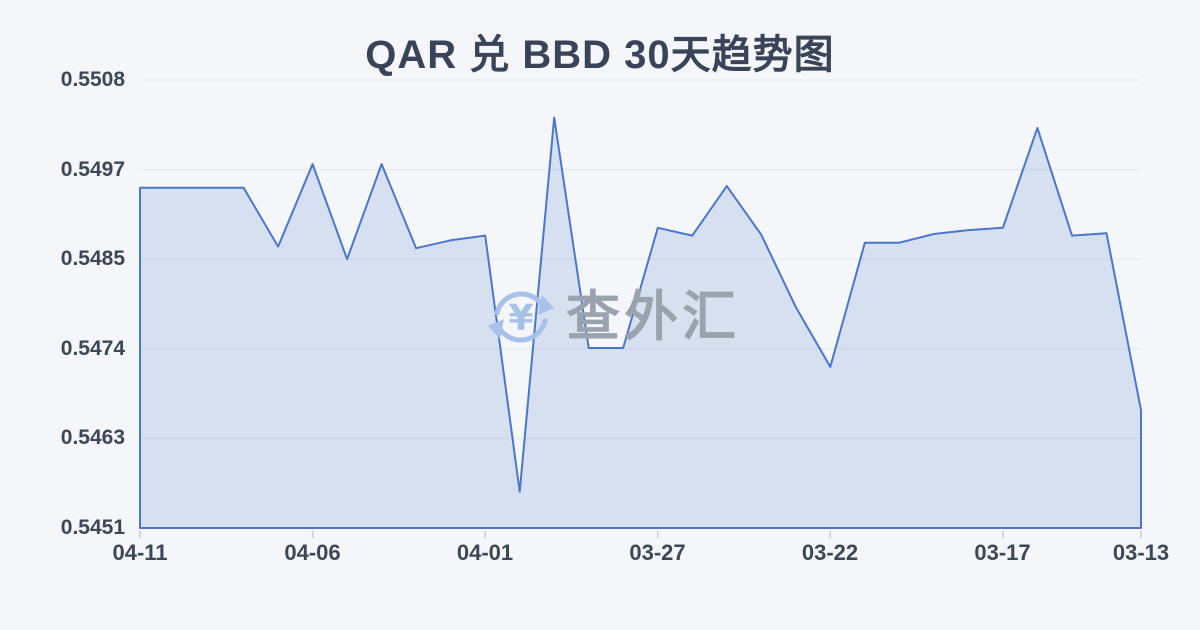 This screenshot has width=1200, height=630. I want to click on y-axis-label: 0.5508, so click(92, 79).